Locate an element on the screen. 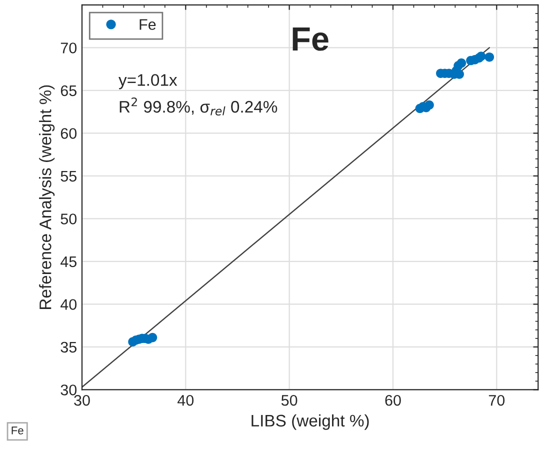  y-tick-label: 70 is located at coordinates (68, 48).